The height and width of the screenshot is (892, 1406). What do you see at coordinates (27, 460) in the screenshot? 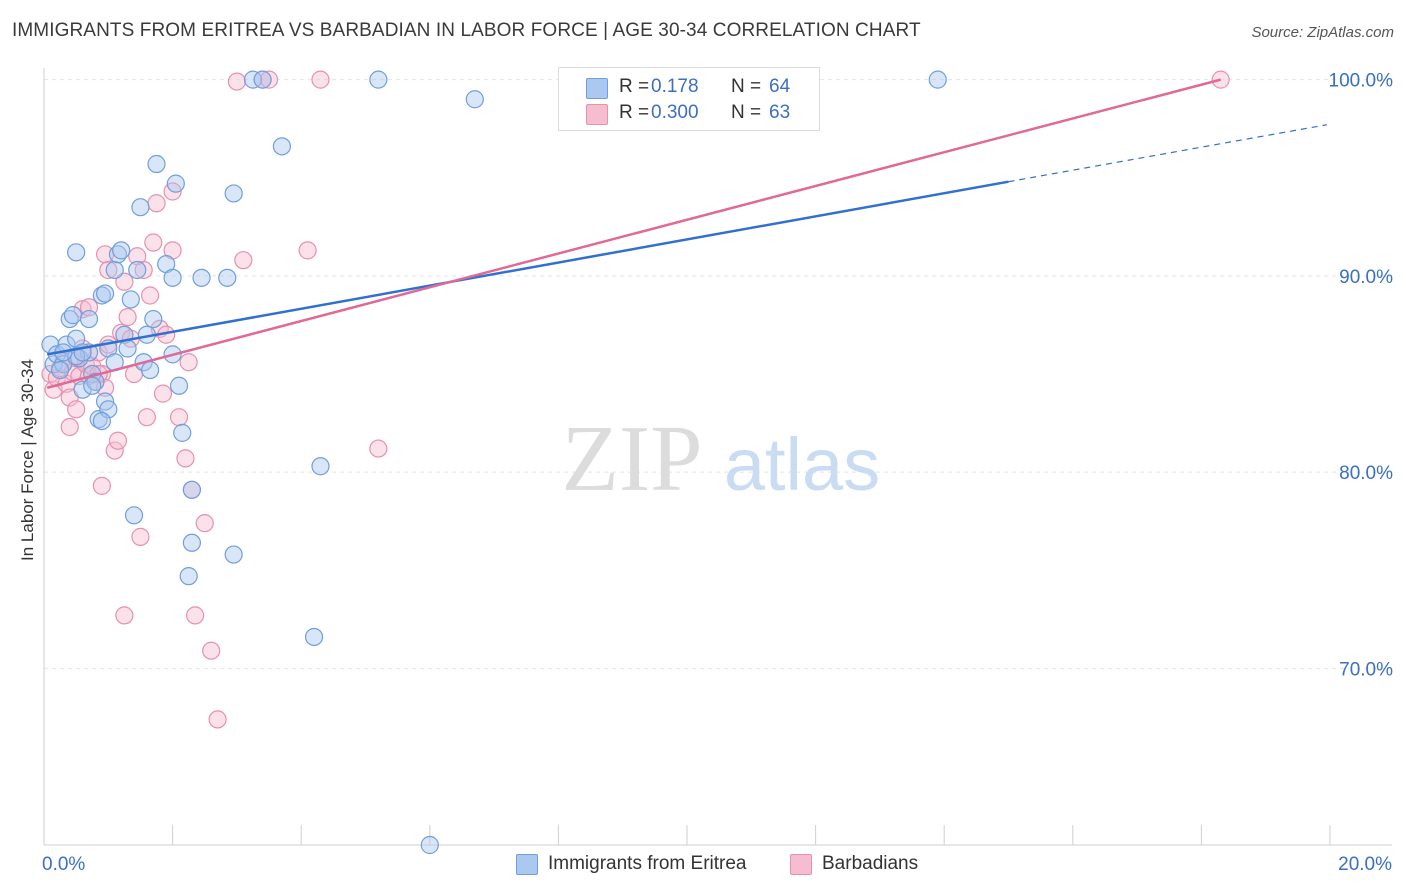
I see `y-axis-label: In Labor Force | Age 30-34` at bounding box center [27, 460].